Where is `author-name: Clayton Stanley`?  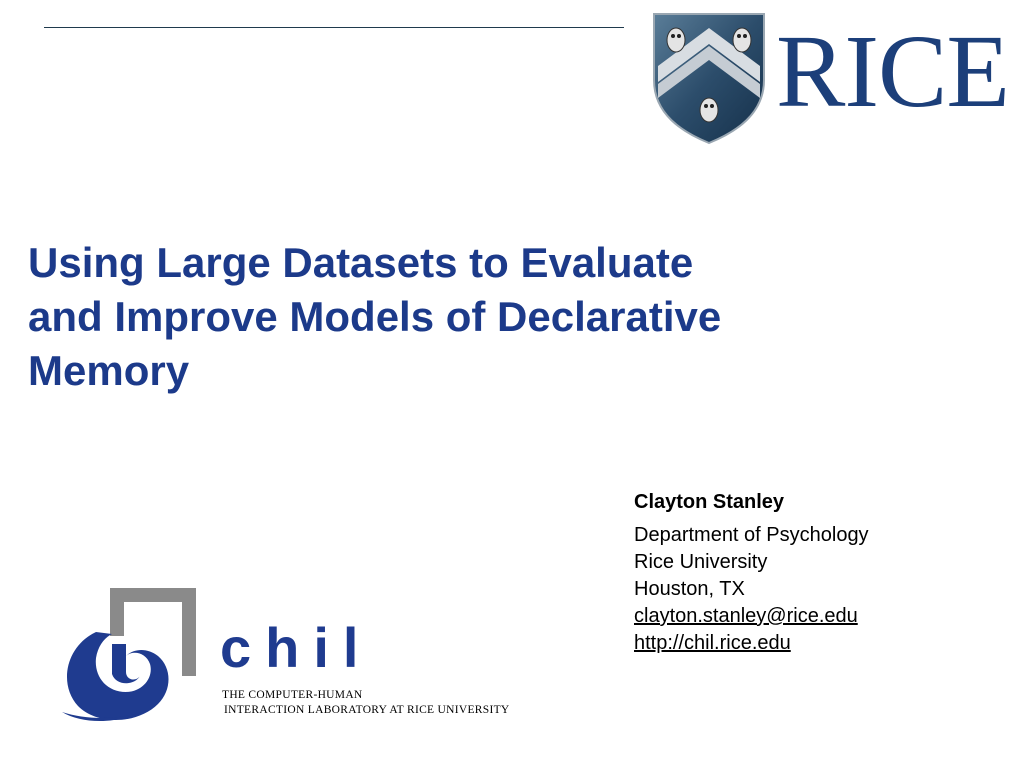
author-name: Clayton Stanley is located at coordinates (709, 502).